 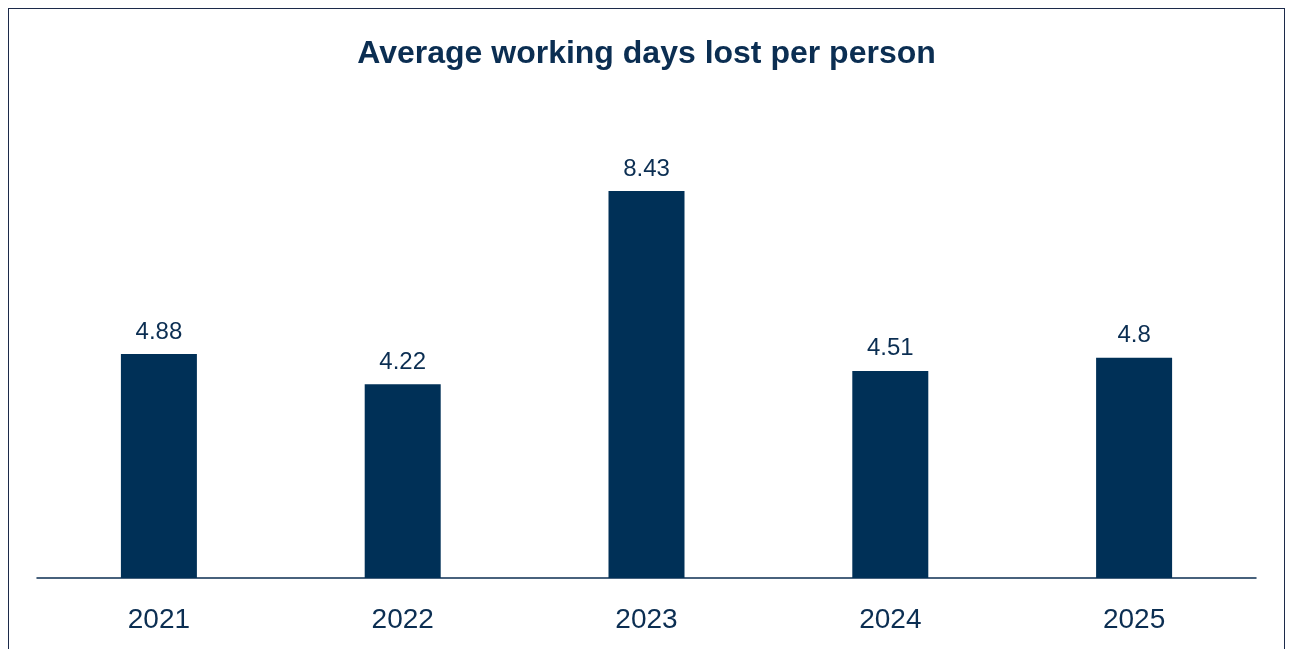 What do you see at coordinates (159, 618) in the screenshot?
I see `x-tick-label: 2021` at bounding box center [159, 618].